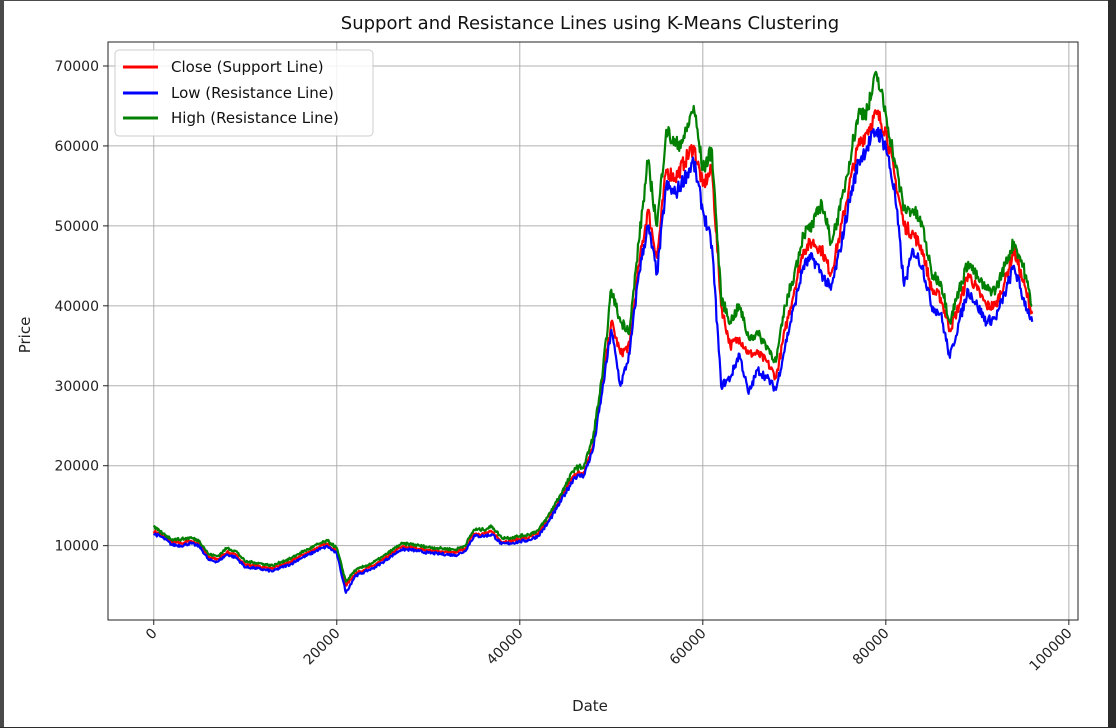 This screenshot has height=728, width=1116. I want to click on x-tick-label: 100000, so click(1051, 650).